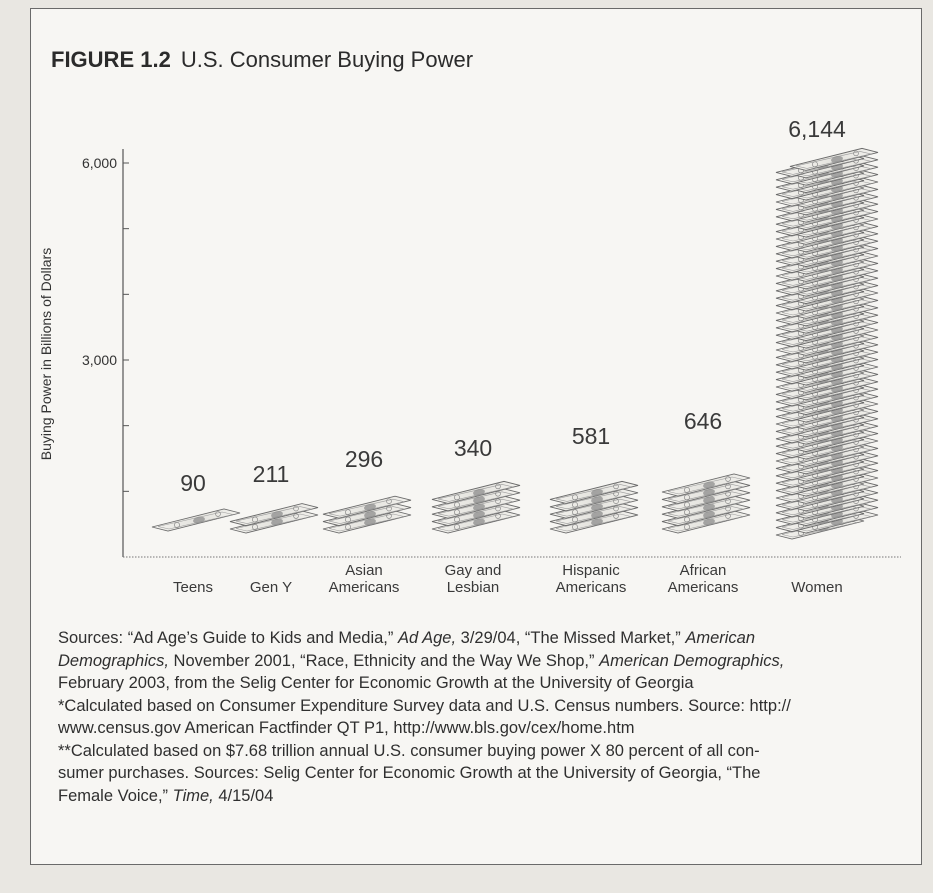 The height and width of the screenshot is (893, 933). I want to click on value-label: 340, so click(473, 448).